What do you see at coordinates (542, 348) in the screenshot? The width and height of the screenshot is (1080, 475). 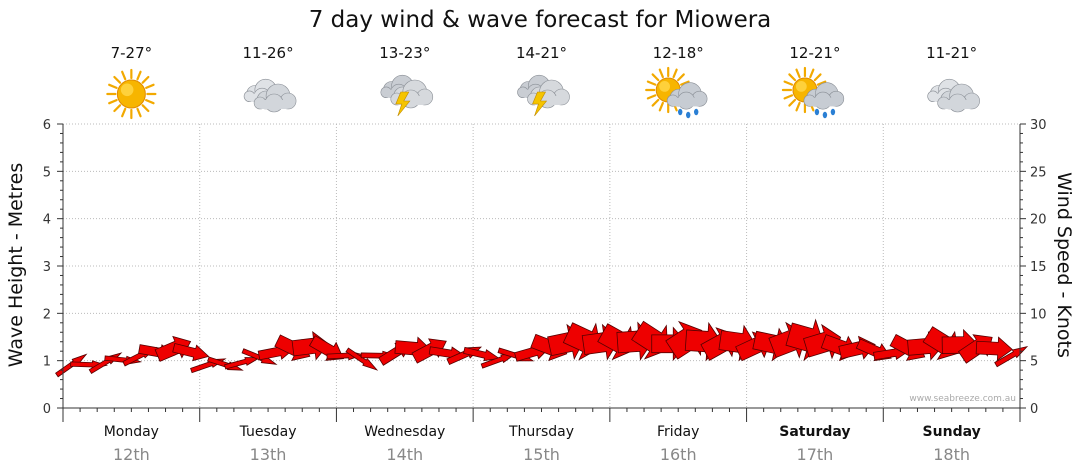 I see `wave-arrows` at bounding box center [542, 348].